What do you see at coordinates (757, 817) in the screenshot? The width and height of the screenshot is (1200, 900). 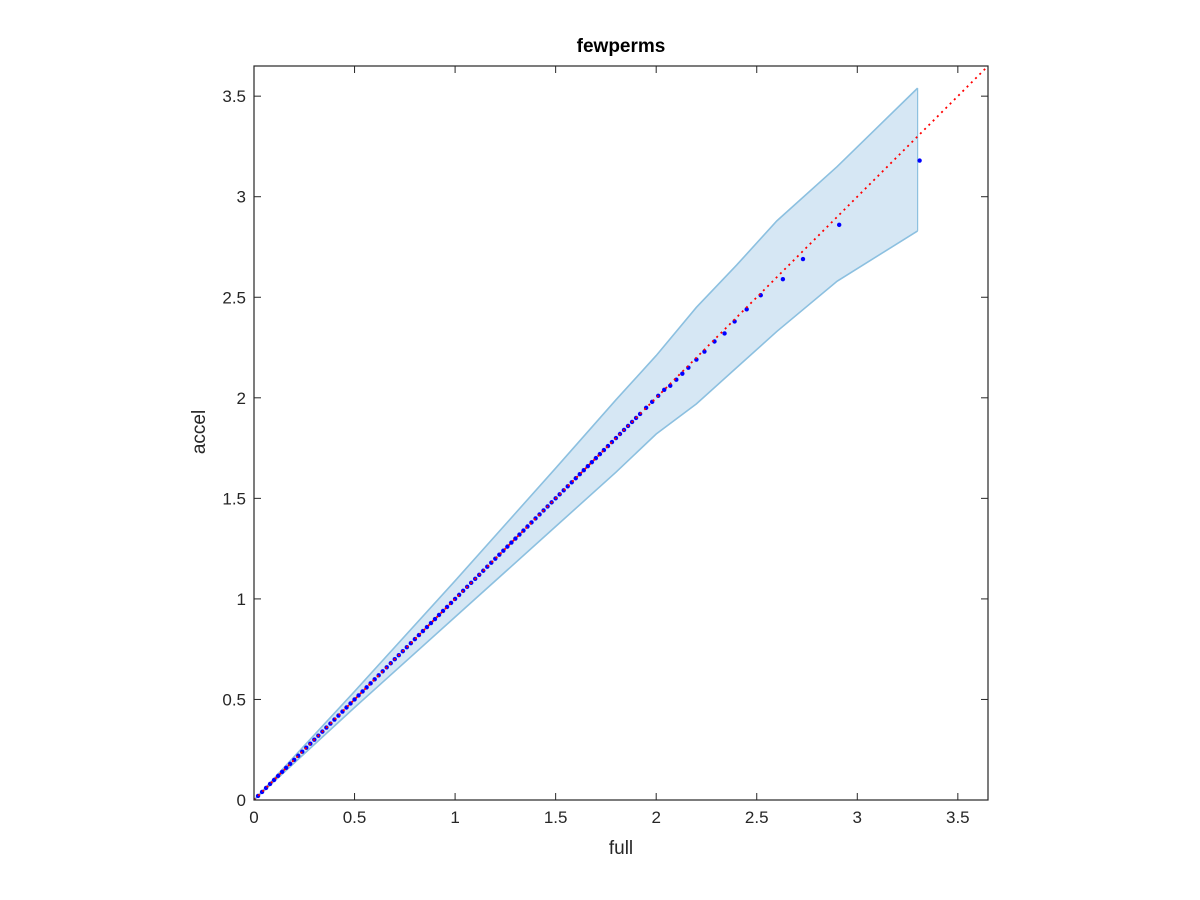 I see `x-tick-label: 2.5` at bounding box center [757, 817].